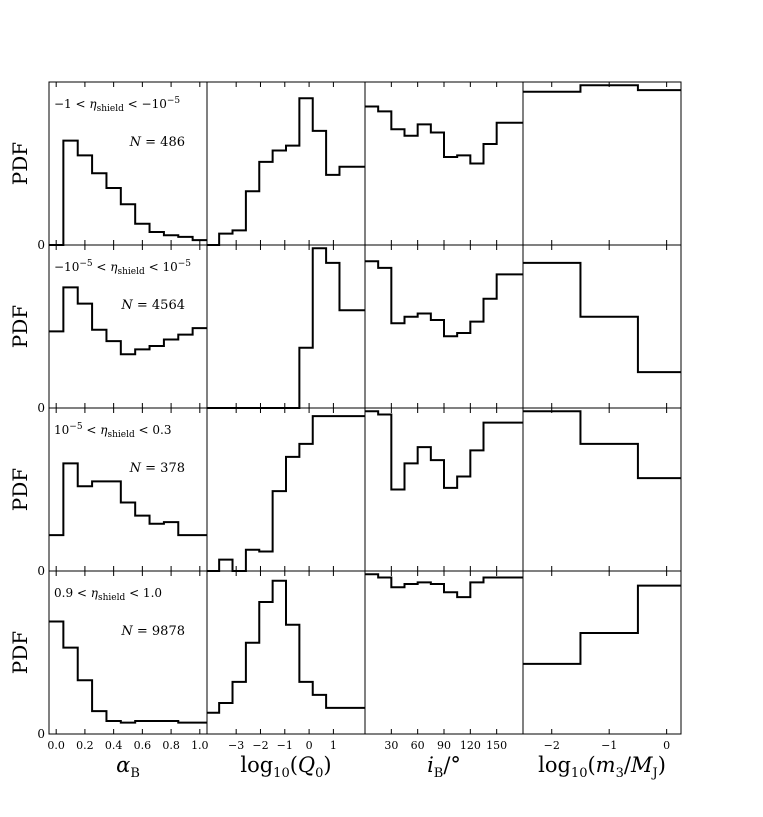 This screenshot has width=763, height=817. I want to click on y-axis-label-4: PDF, so click(20, 652).